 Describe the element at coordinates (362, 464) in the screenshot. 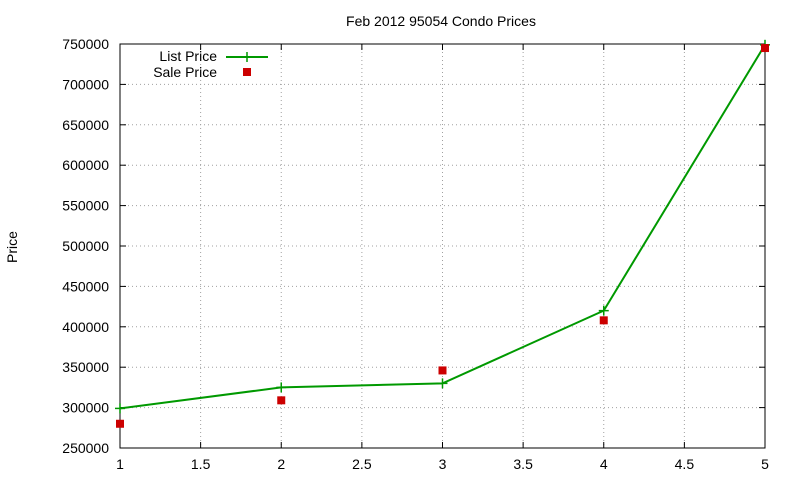

I see `x-tick-label: 2.5` at that location.